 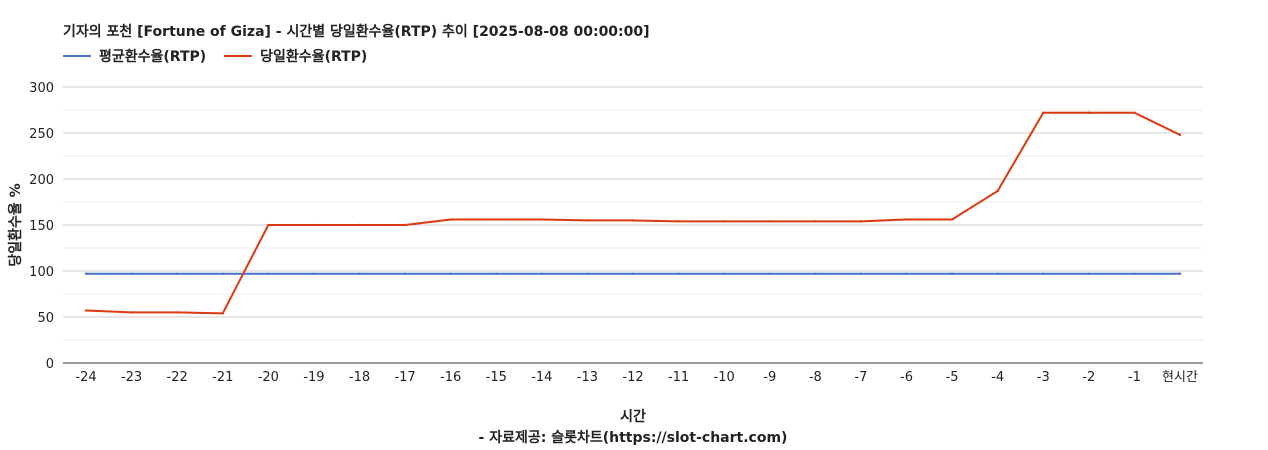 What do you see at coordinates (41, 134) in the screenshot?
I see `y-tick-label: 250` at bounding box center [41, 134].